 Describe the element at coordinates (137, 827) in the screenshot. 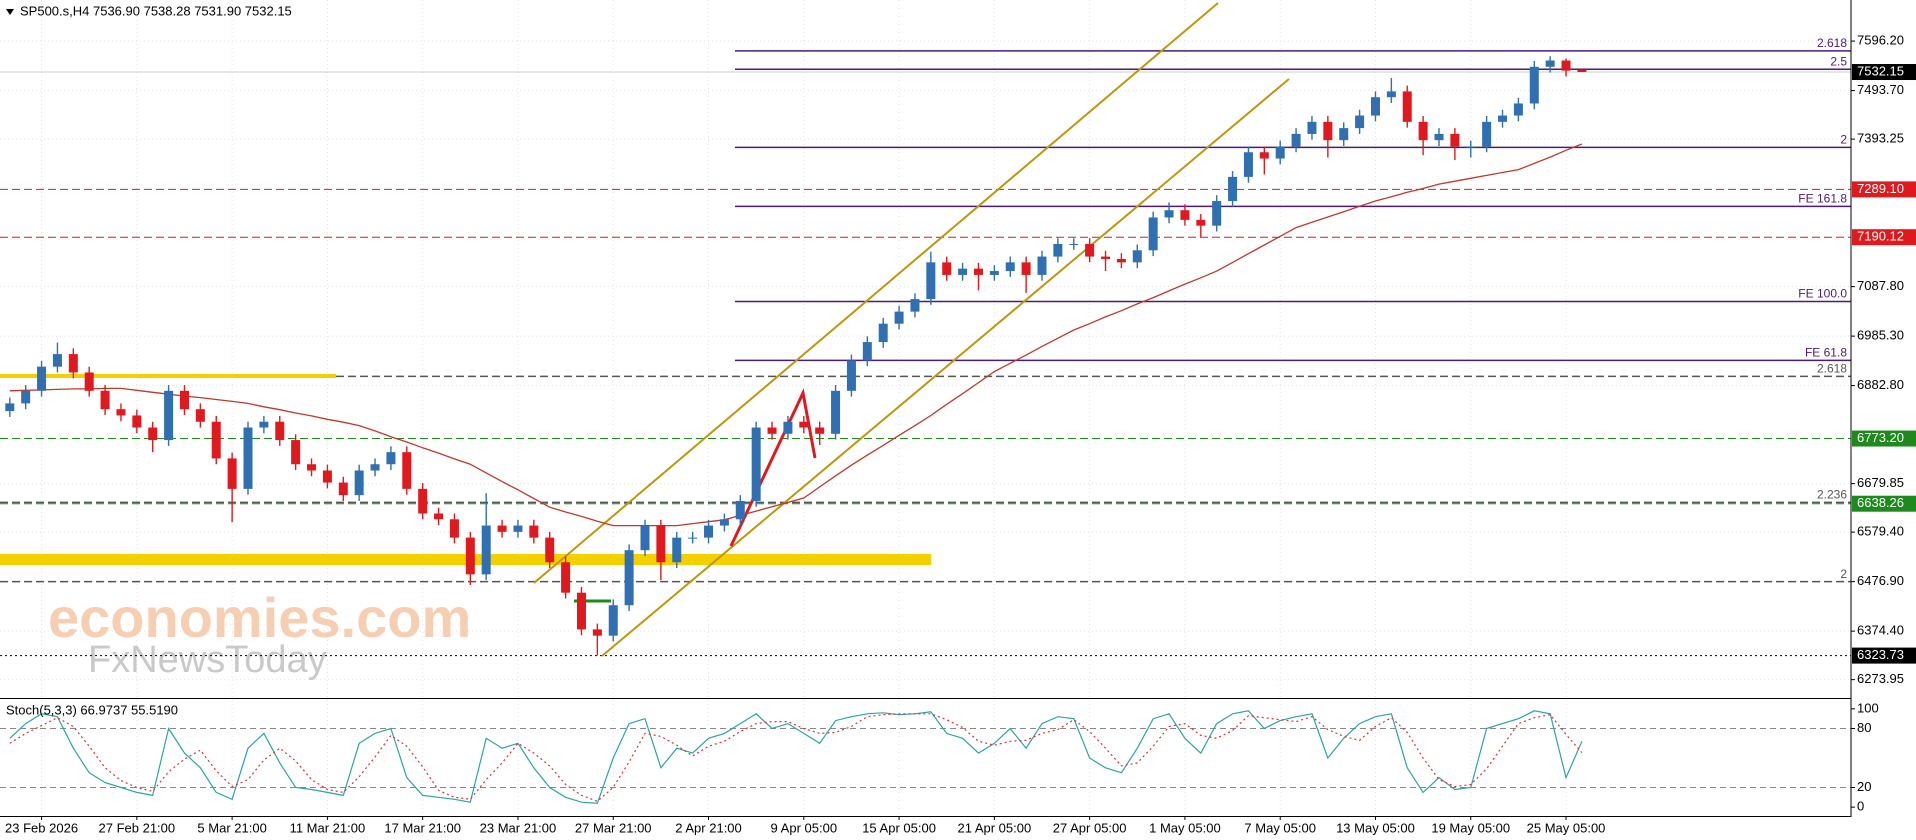

I see `x-tick-label: 27 Feb 21:00` at that location.